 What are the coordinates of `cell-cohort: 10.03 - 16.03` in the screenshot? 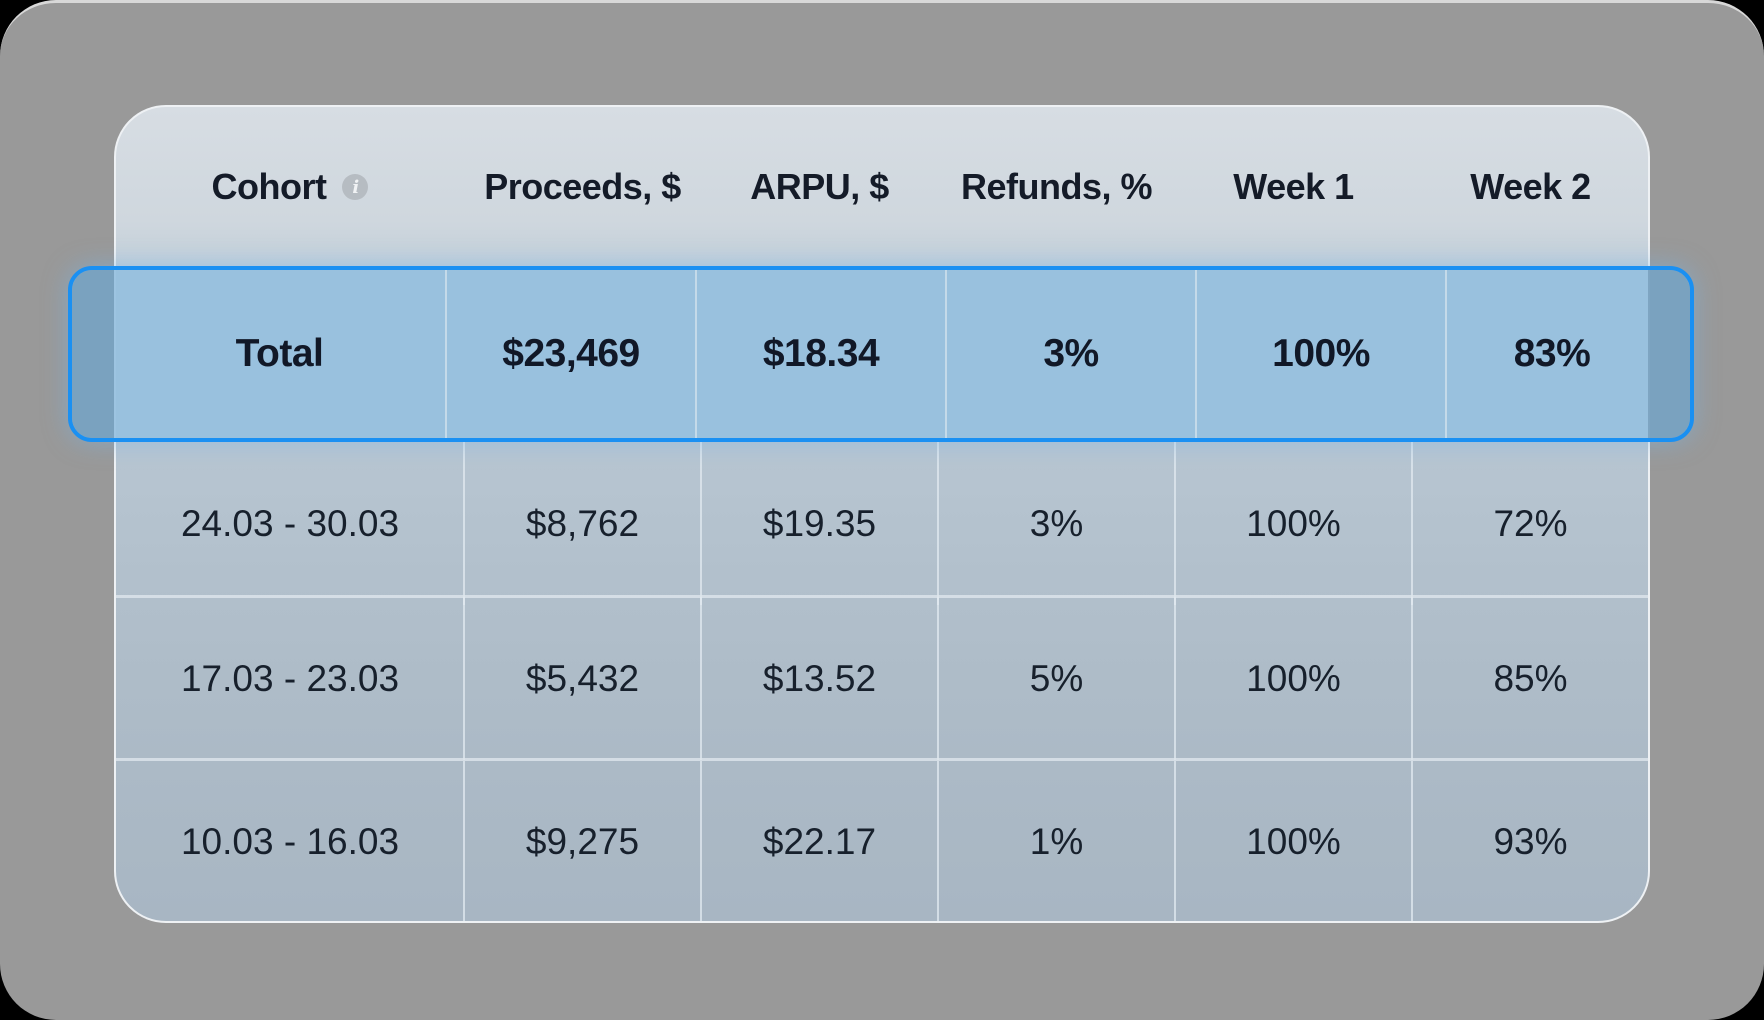 It's located at (290, 841).